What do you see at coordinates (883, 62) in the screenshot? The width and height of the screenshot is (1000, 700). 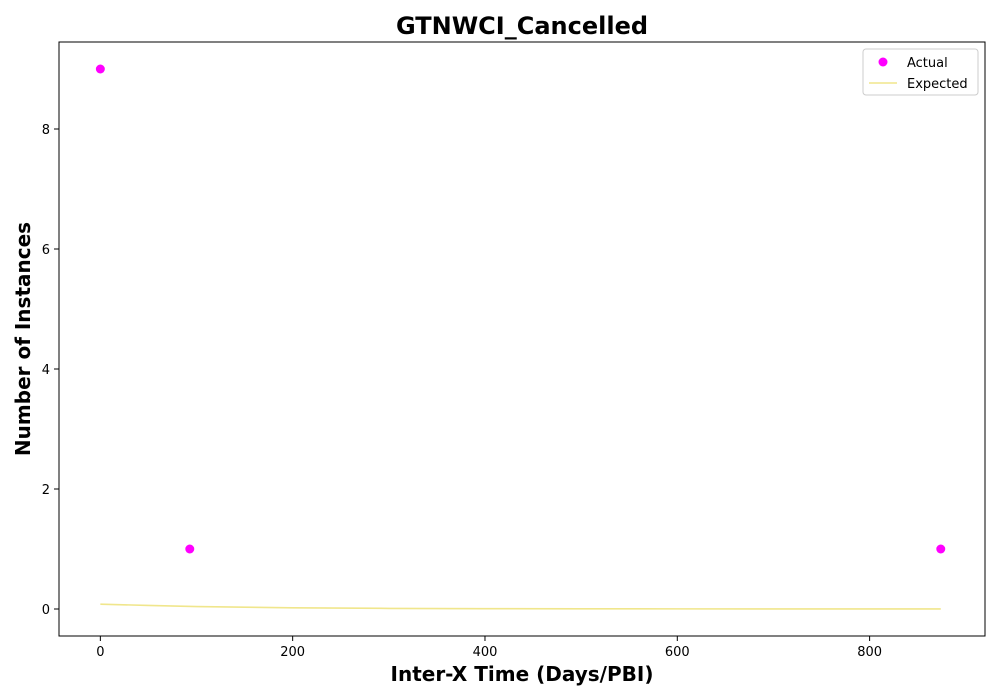 I see `legend-marker-actual` at bounding box center [883, 62].